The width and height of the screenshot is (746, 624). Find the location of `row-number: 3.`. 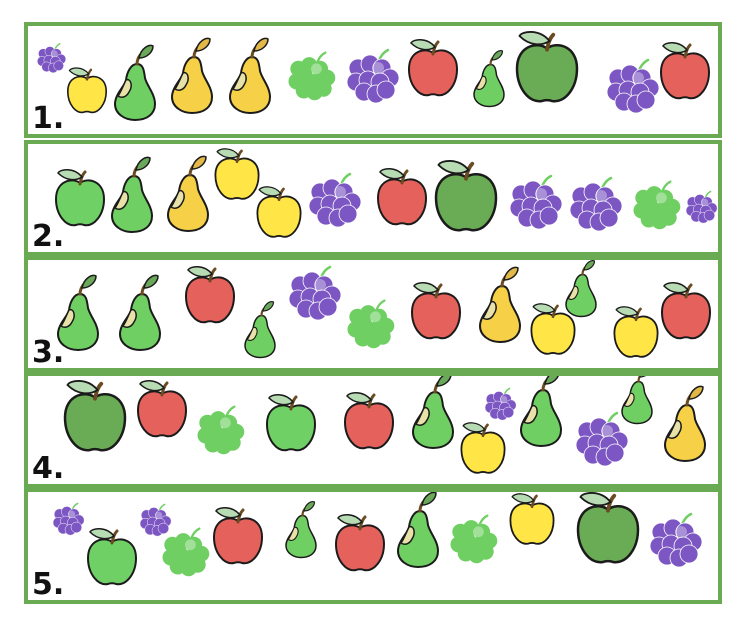

row-number: 3. is located at coordinates (48, 352).